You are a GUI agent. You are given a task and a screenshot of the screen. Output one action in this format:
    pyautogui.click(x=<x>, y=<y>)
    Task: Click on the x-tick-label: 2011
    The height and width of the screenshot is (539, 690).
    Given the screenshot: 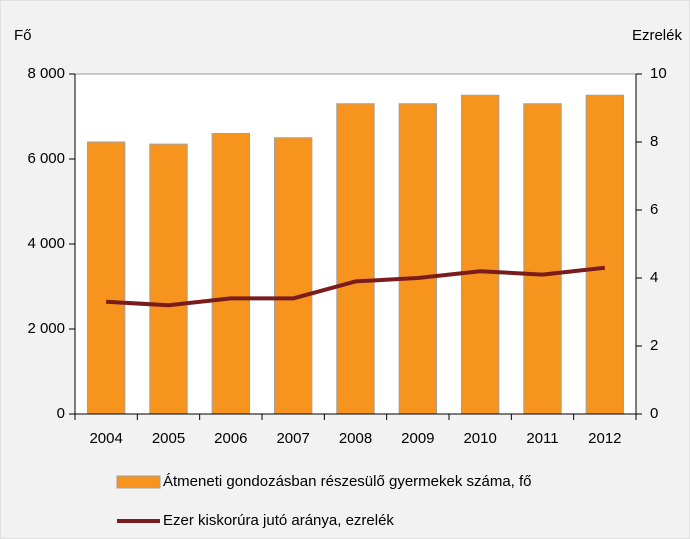 What is the action you would take?
    pyautogui.click(x=542, y=438)
    